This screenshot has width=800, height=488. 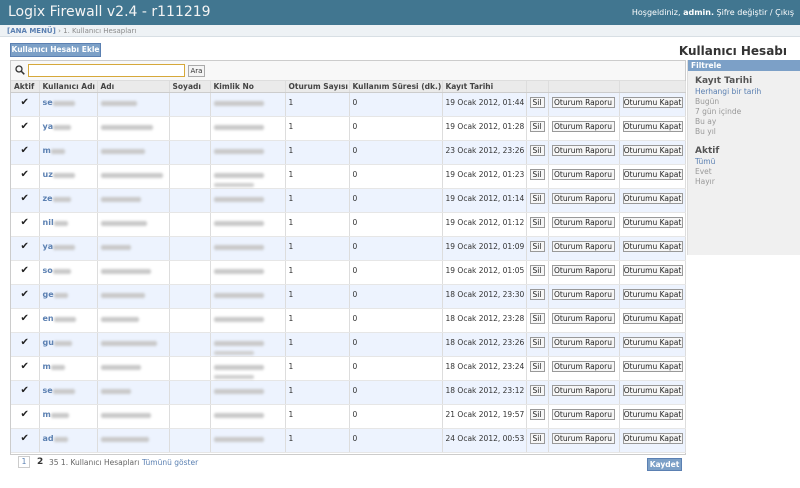 I want to click on save-button: Kaydet, so click(x=664, y=464).